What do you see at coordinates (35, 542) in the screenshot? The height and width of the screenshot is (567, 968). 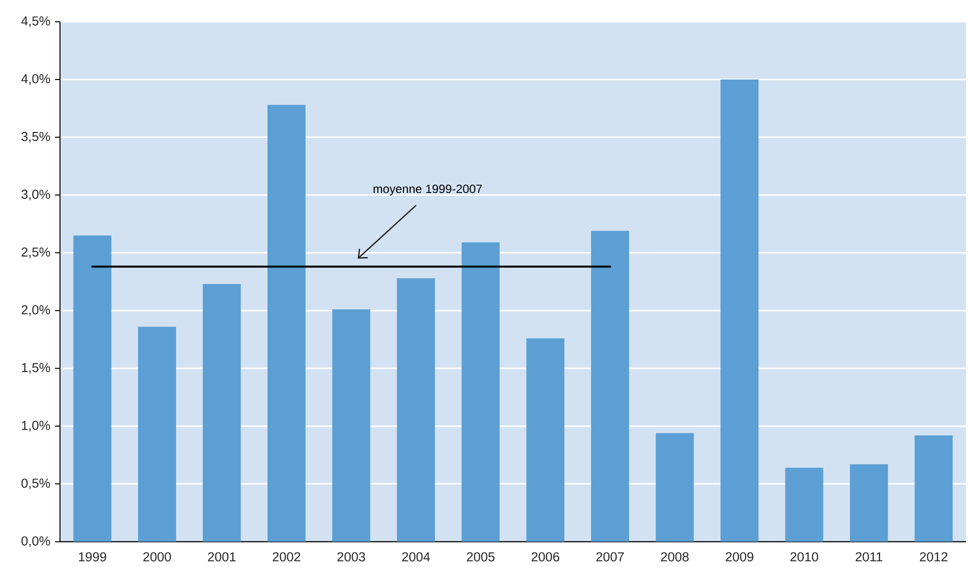 I see `y-tick-label: 0,0%` at bounding box center [35, 542].